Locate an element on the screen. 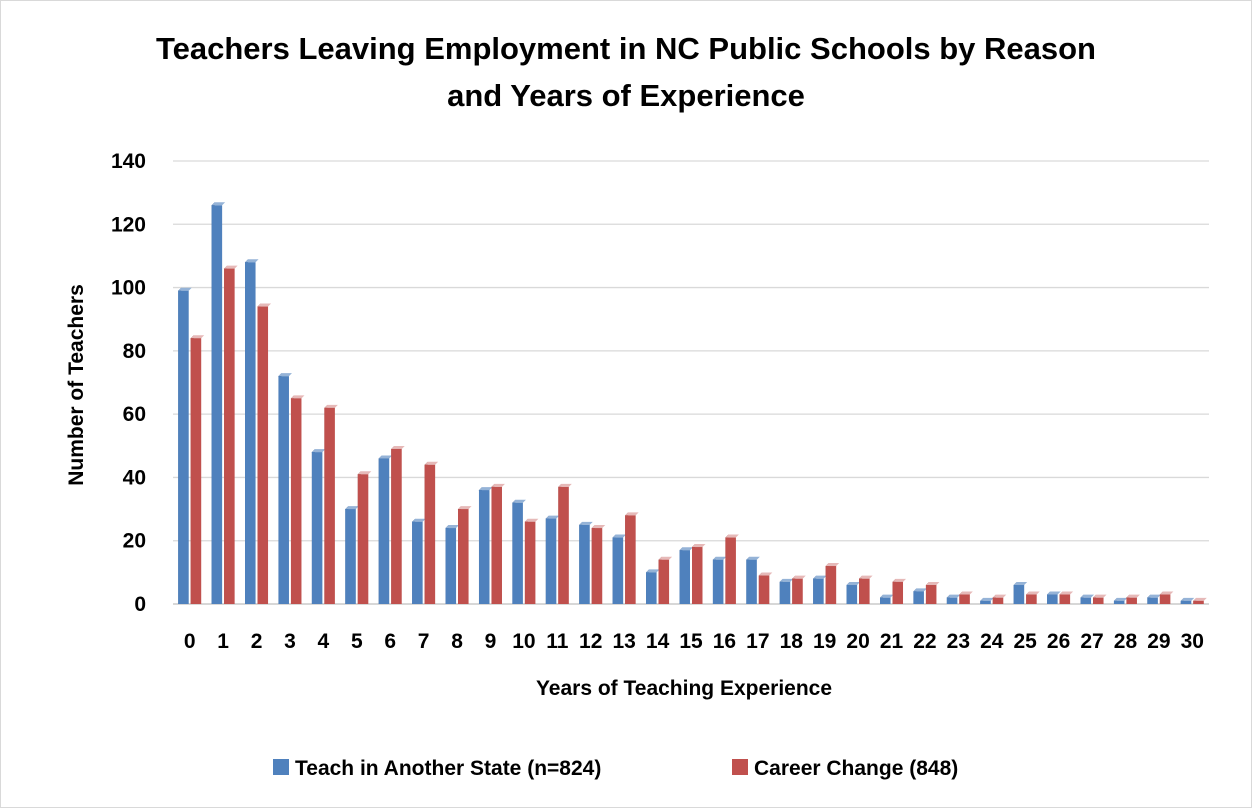 The height and width of the screenshot is (808, 1252). x-tick-label: 26 is located at coordinates (1058, 641).